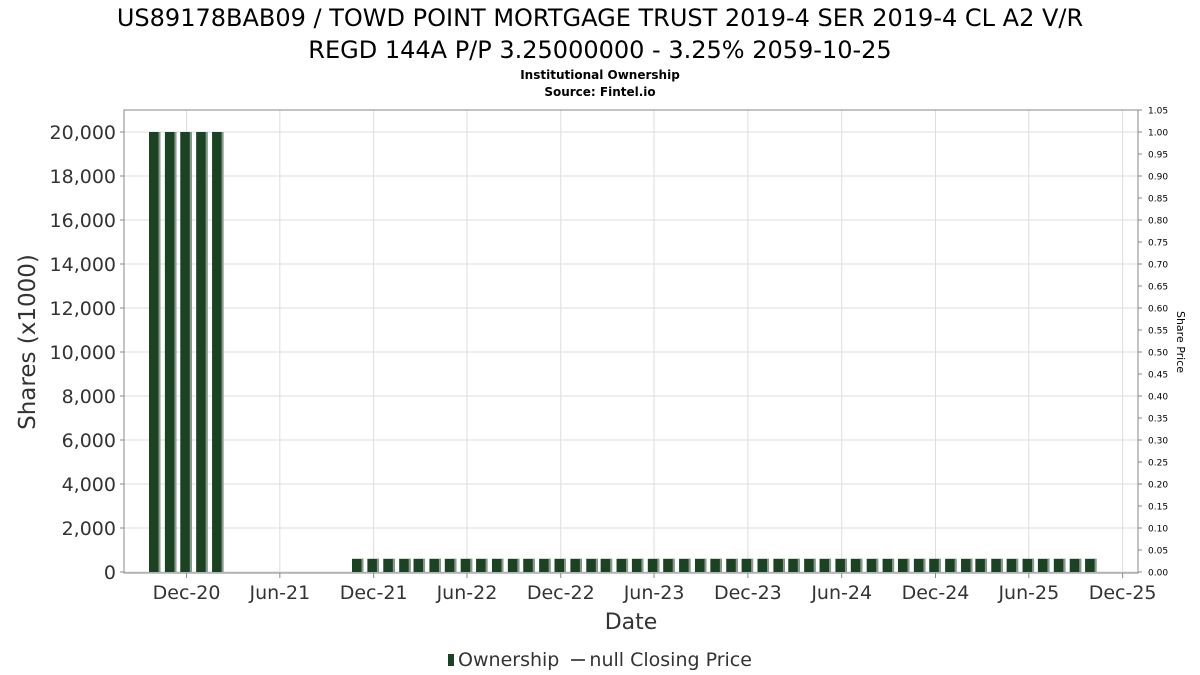 This screenshot has width=1200, height=675. I want to click on x-tick-label: Dec-24, so click(936, 593).